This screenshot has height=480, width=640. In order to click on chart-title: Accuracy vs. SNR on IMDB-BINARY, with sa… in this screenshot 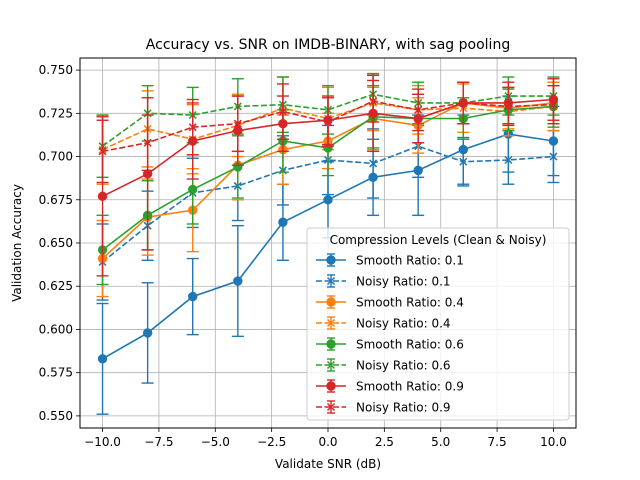, I will do `click(328, 45)`.